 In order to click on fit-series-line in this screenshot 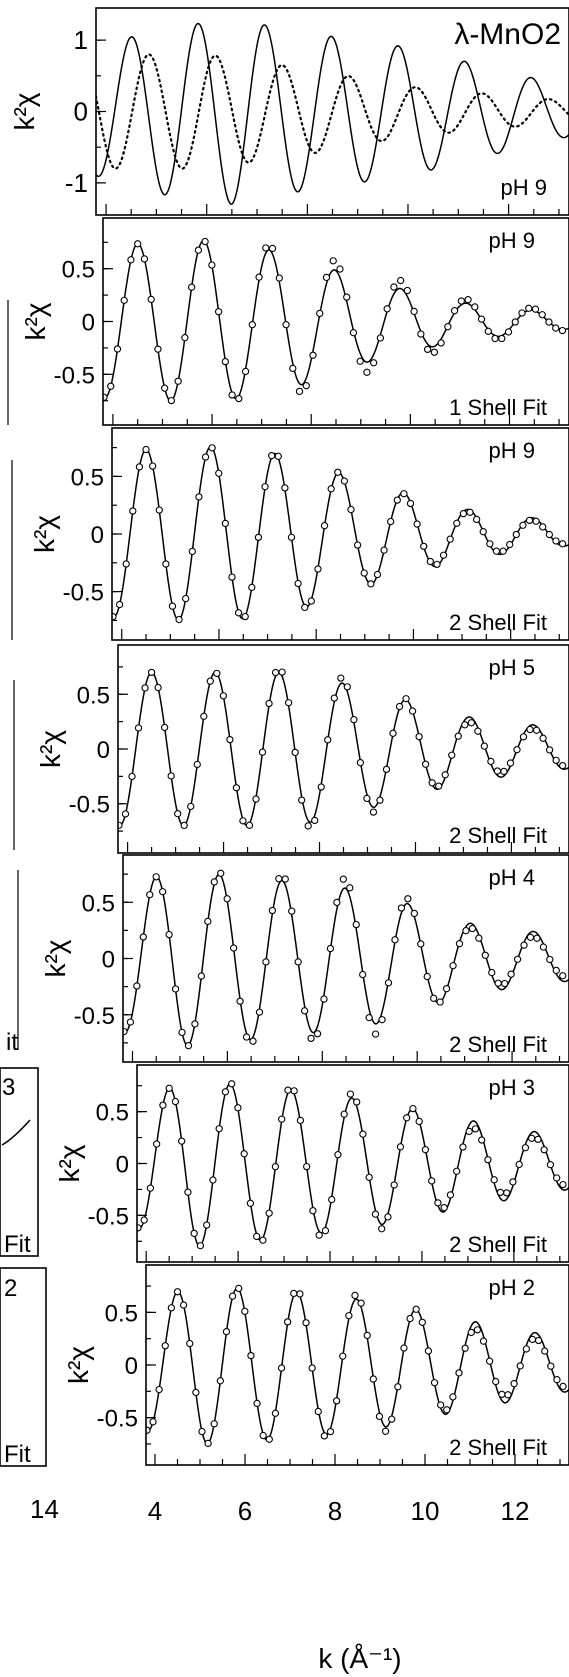, I will do `click(343, 749)`.